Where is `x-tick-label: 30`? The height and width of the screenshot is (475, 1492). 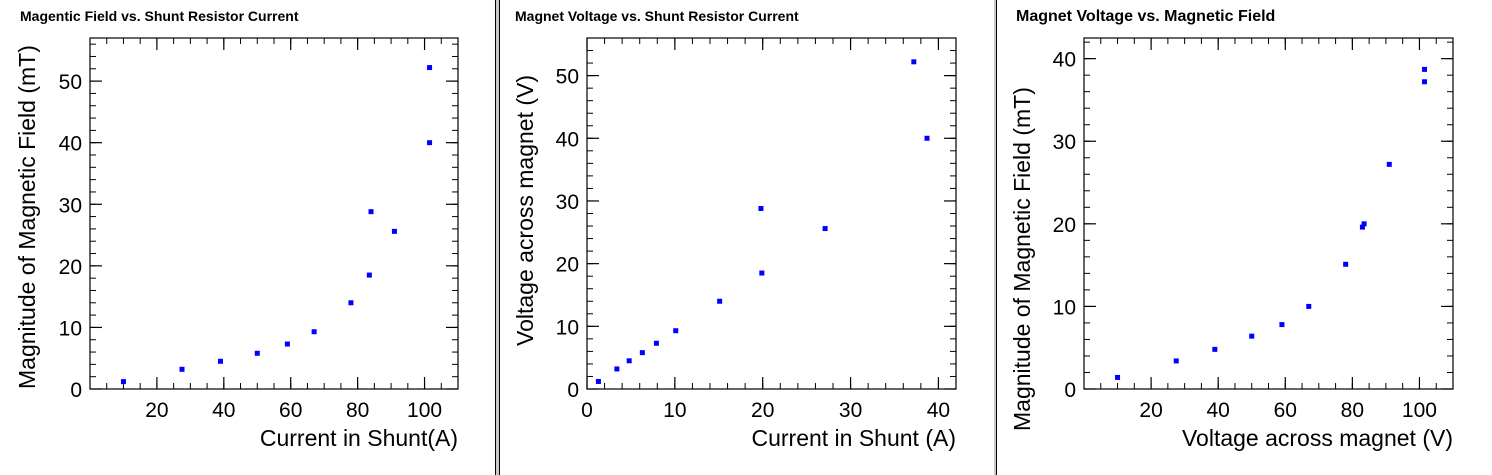
x-tick-label: 30 is located at coordinates (850, 410).